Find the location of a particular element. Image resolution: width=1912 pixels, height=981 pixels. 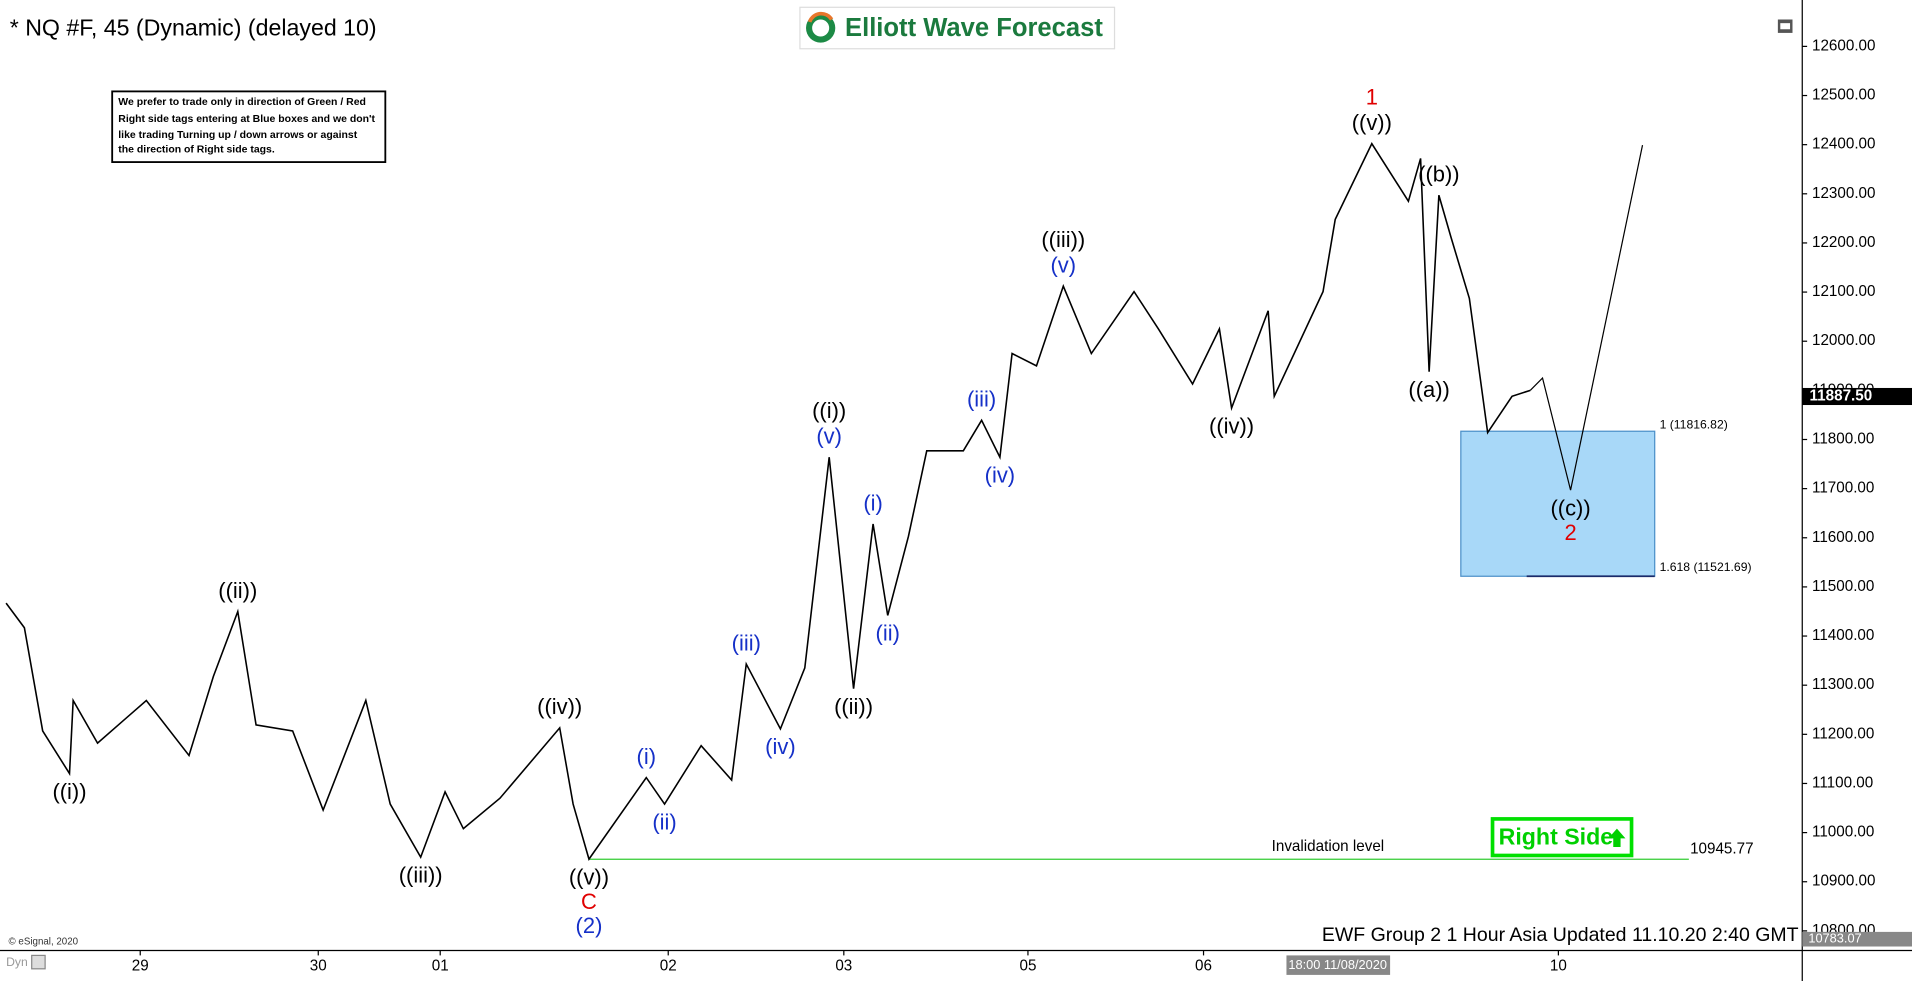

note-frame is located at coordinates (249, 126).